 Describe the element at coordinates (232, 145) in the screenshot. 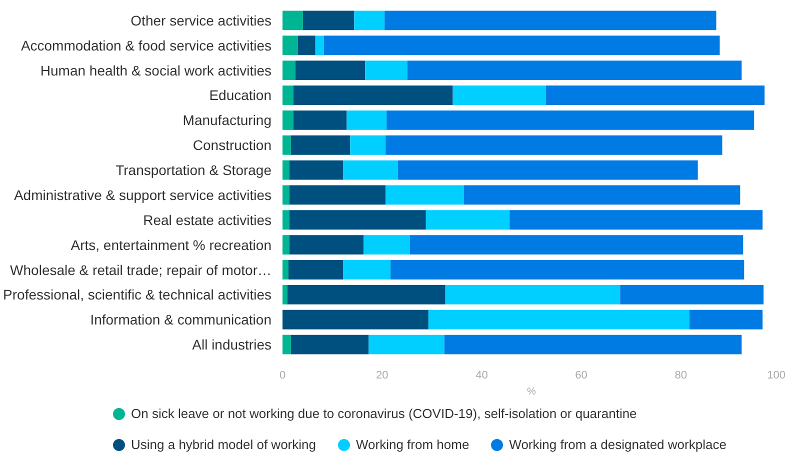

I see `y-tick-label: Construction` at that location.